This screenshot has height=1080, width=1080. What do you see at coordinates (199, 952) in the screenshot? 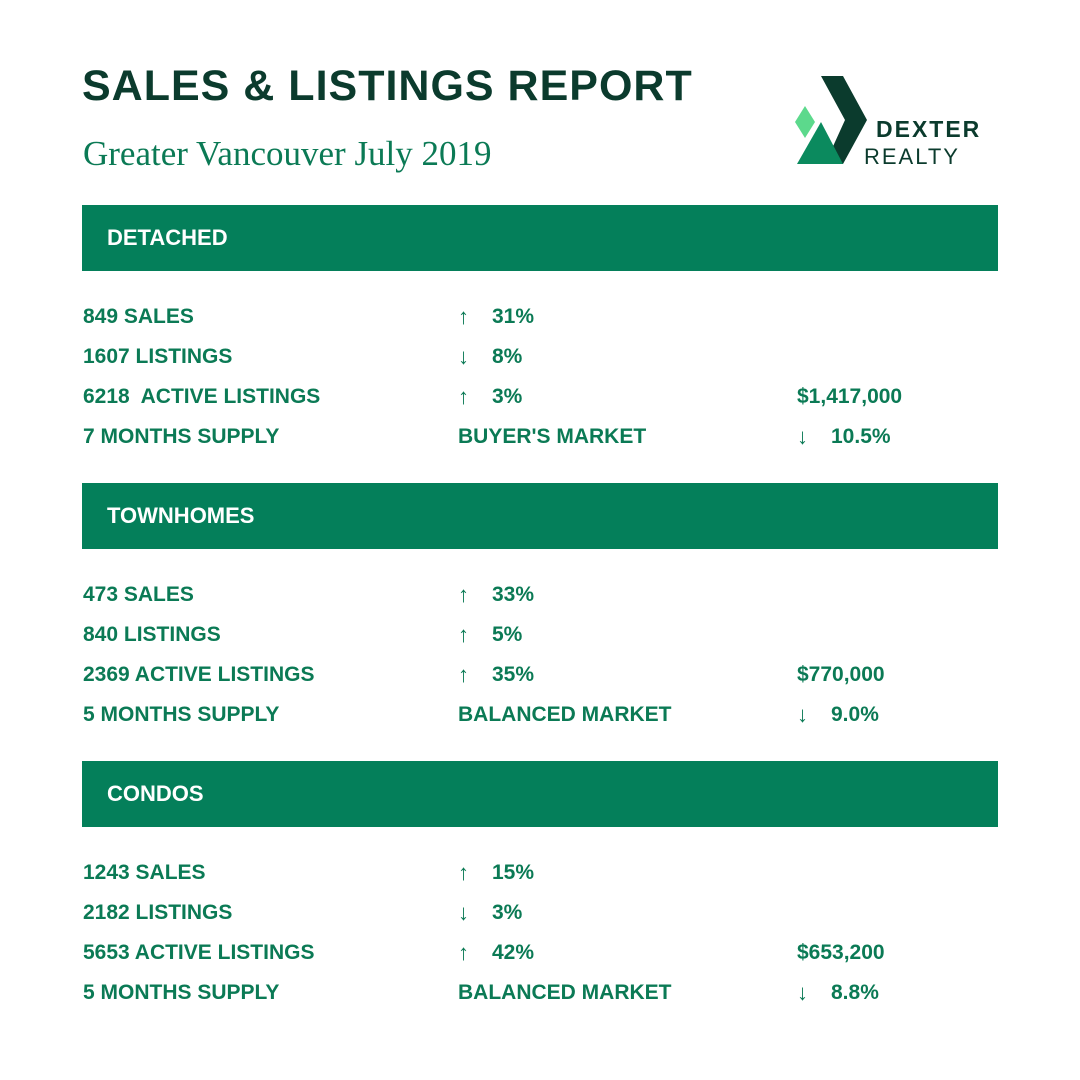
I see `row-text: 5653 ACTIVE LISTINGS` at bounding box center [199, 952].